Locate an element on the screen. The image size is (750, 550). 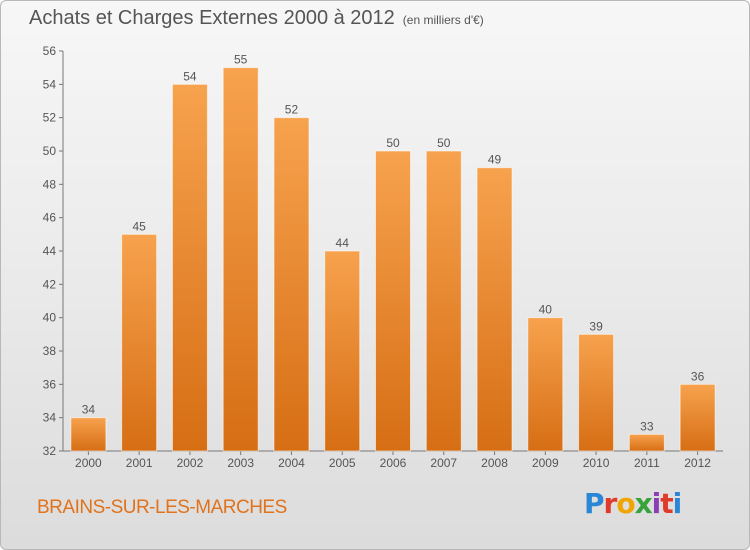
y-tick-label: 46 is located at coordinates (50, 218).